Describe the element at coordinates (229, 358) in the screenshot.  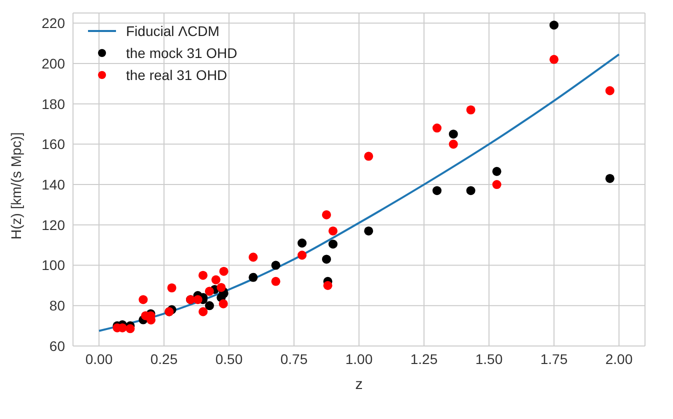
I see `x-tick-label: 0.50` at that location.